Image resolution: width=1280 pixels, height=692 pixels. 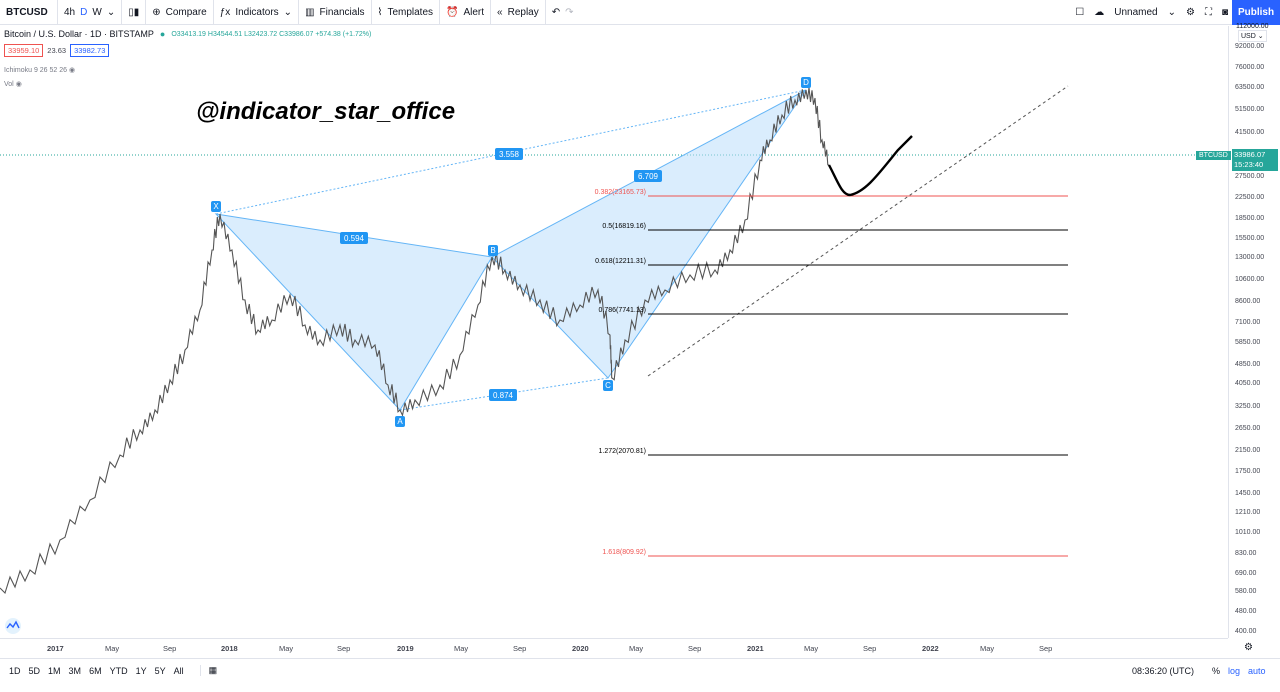 What do you see at coordinates (406, 12) in the screenshot?
I see `templates-button: ⌇ Templates` at bounding box center [406, 12].